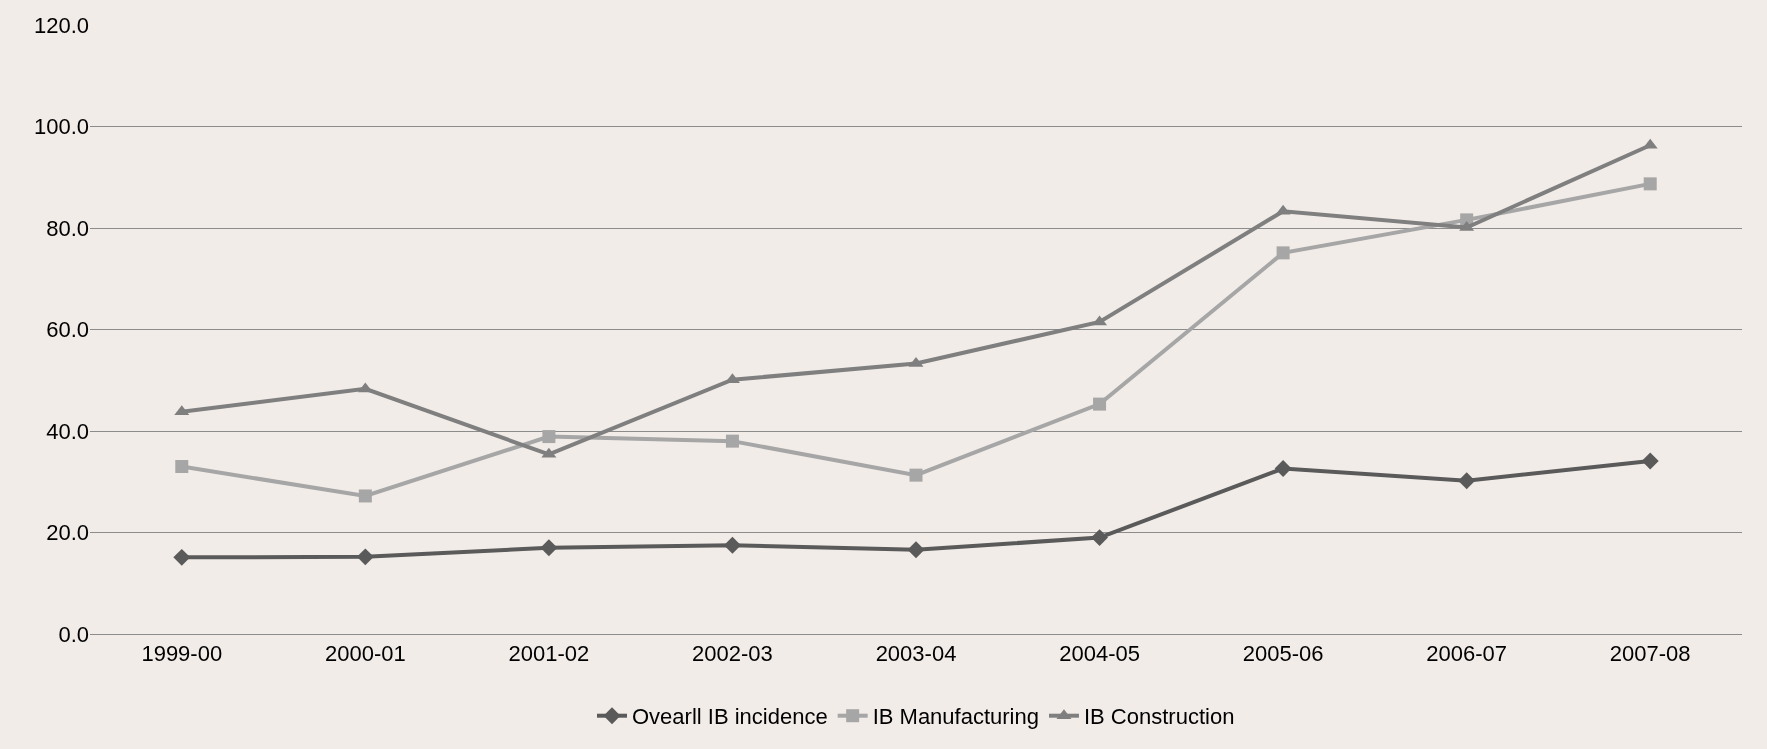 This screenshot has height=749, width=1767. I want to click on x-tick-label: 2005-06, so click(1283, 654).